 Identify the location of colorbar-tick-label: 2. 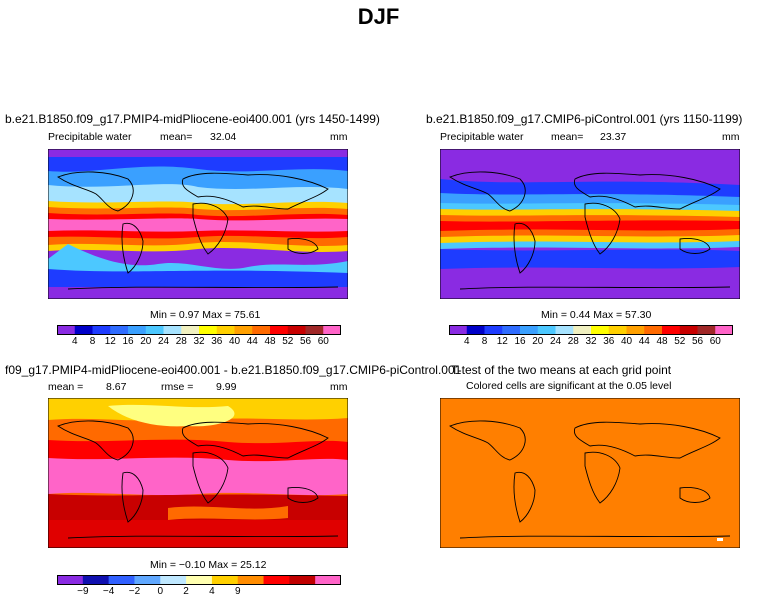
(186, 591).